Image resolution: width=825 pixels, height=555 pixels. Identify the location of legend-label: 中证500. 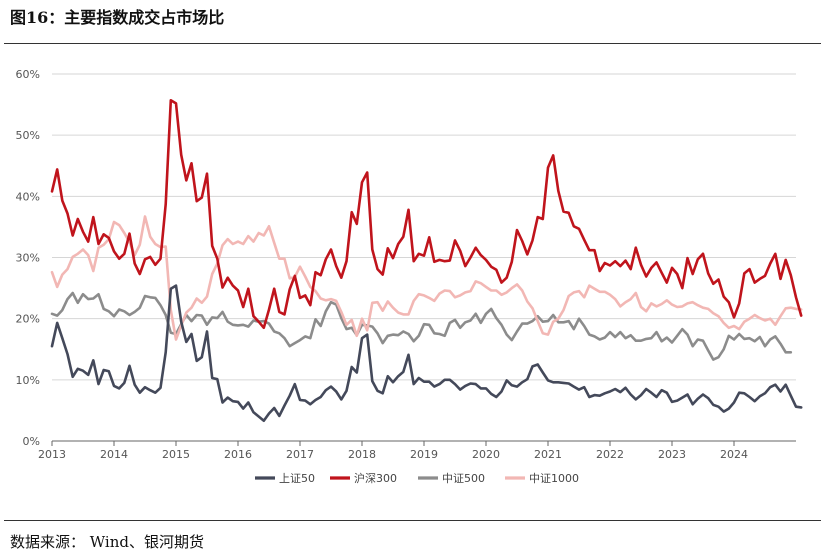
(463, 478).